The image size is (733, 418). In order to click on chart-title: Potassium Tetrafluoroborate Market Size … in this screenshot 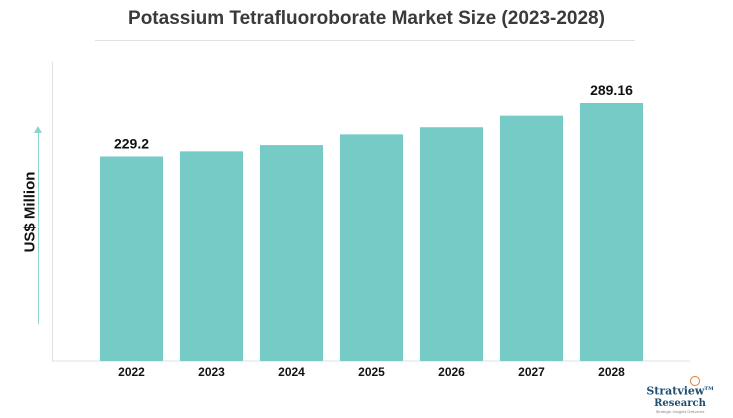, I will do `click(366, 18)`.